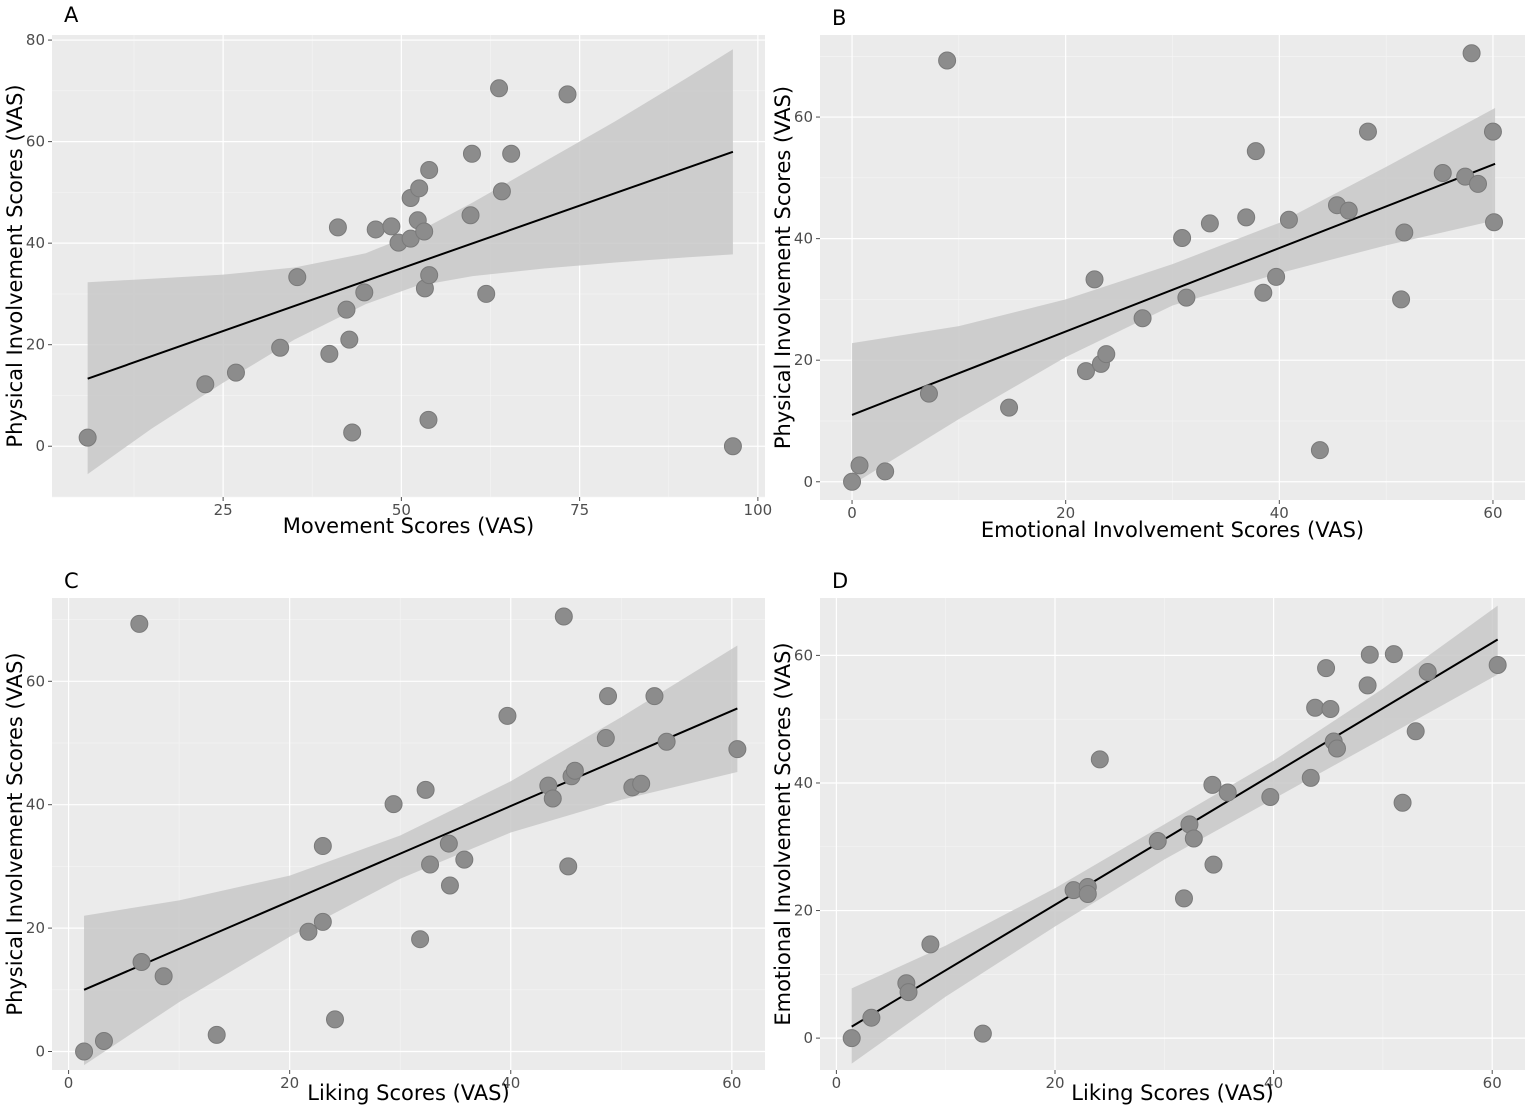 This screenshot has width=1535, height=1110. I want to click on regression-line, so click(1175, 833).